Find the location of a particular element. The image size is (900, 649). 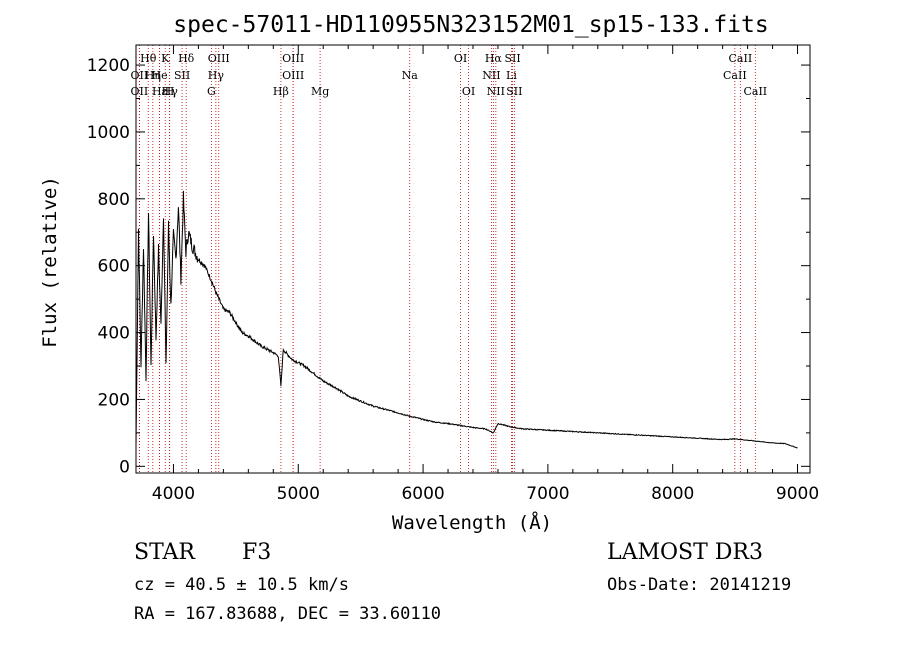

y-tick-label: 800 is located at coordinates (114, 200).